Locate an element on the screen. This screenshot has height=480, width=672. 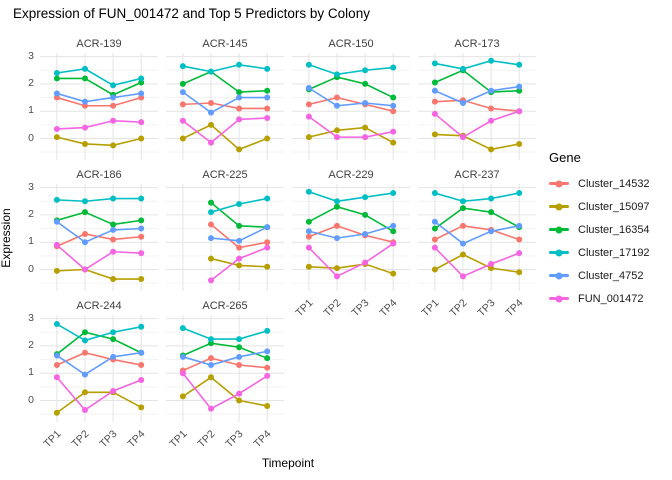
legend-entry-Cluster_15097: Cluster_15097 is located at coordinates (599, 206).